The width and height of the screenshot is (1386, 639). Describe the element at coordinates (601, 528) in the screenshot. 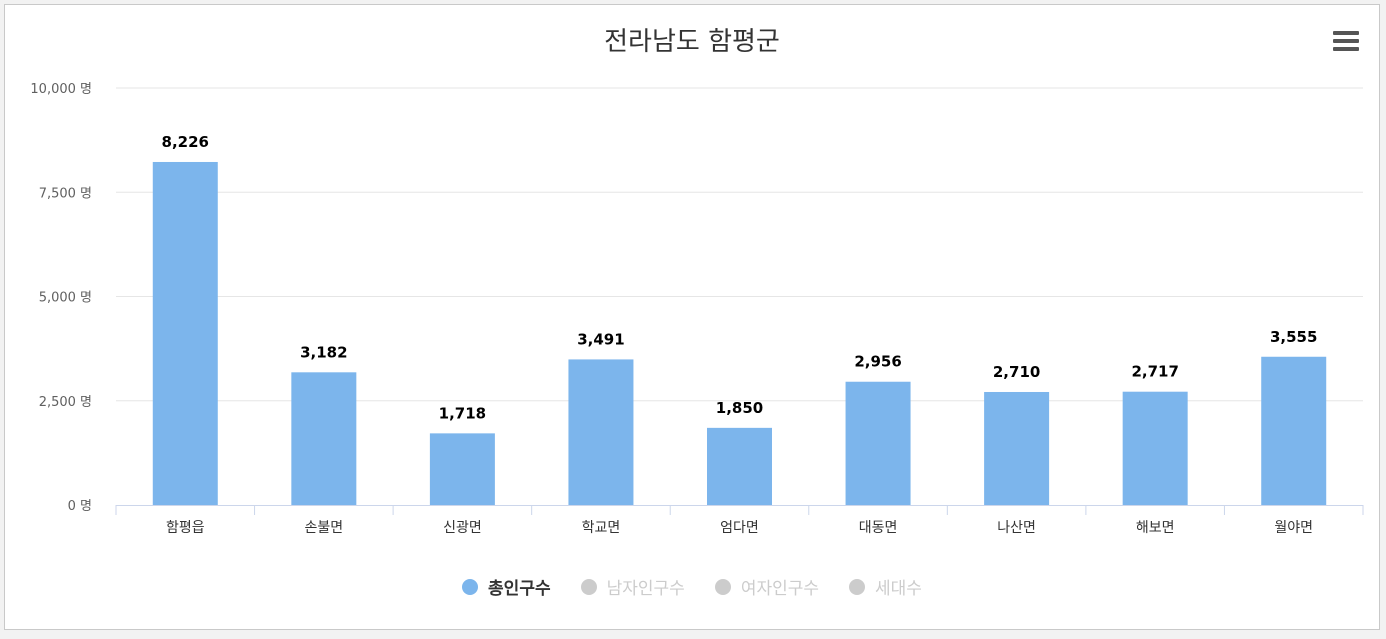

I see `x-tick-label: 학교면` at that location.